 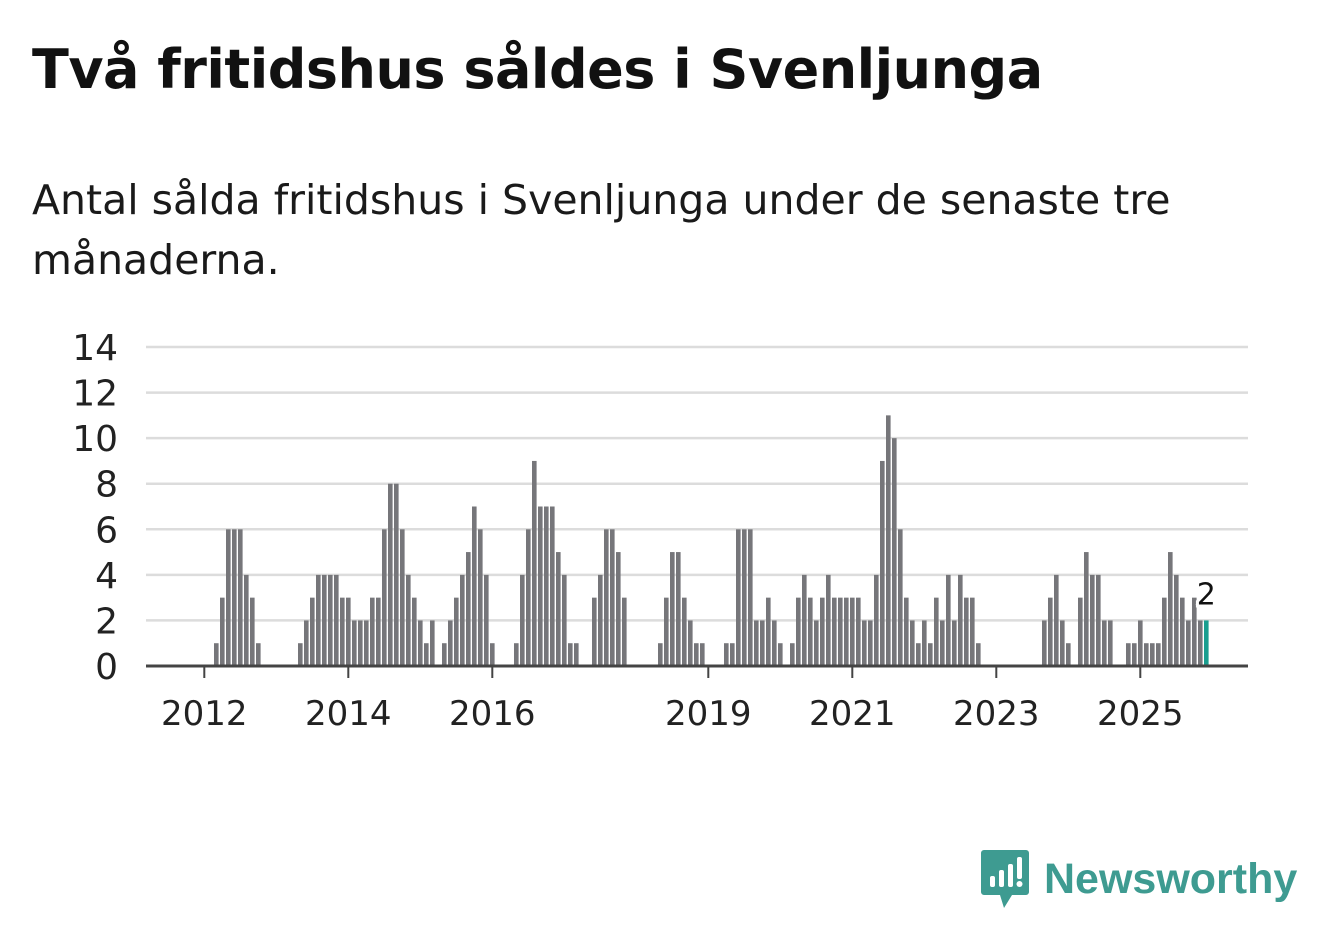 What do you see at coordinates (106, 485) in the screenshot?
I see `y-tick-label: 8` at bounding box center [106, 485].